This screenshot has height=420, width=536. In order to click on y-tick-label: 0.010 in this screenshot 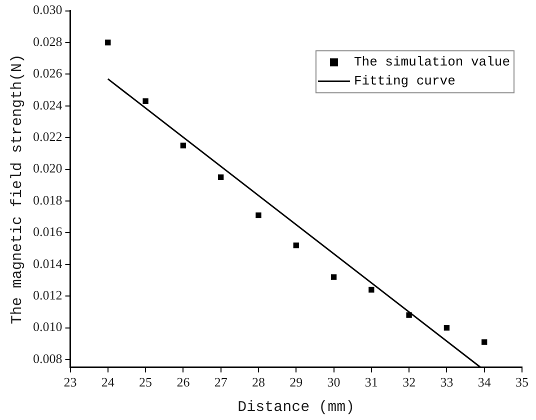, I will do `click(47, 326)`.